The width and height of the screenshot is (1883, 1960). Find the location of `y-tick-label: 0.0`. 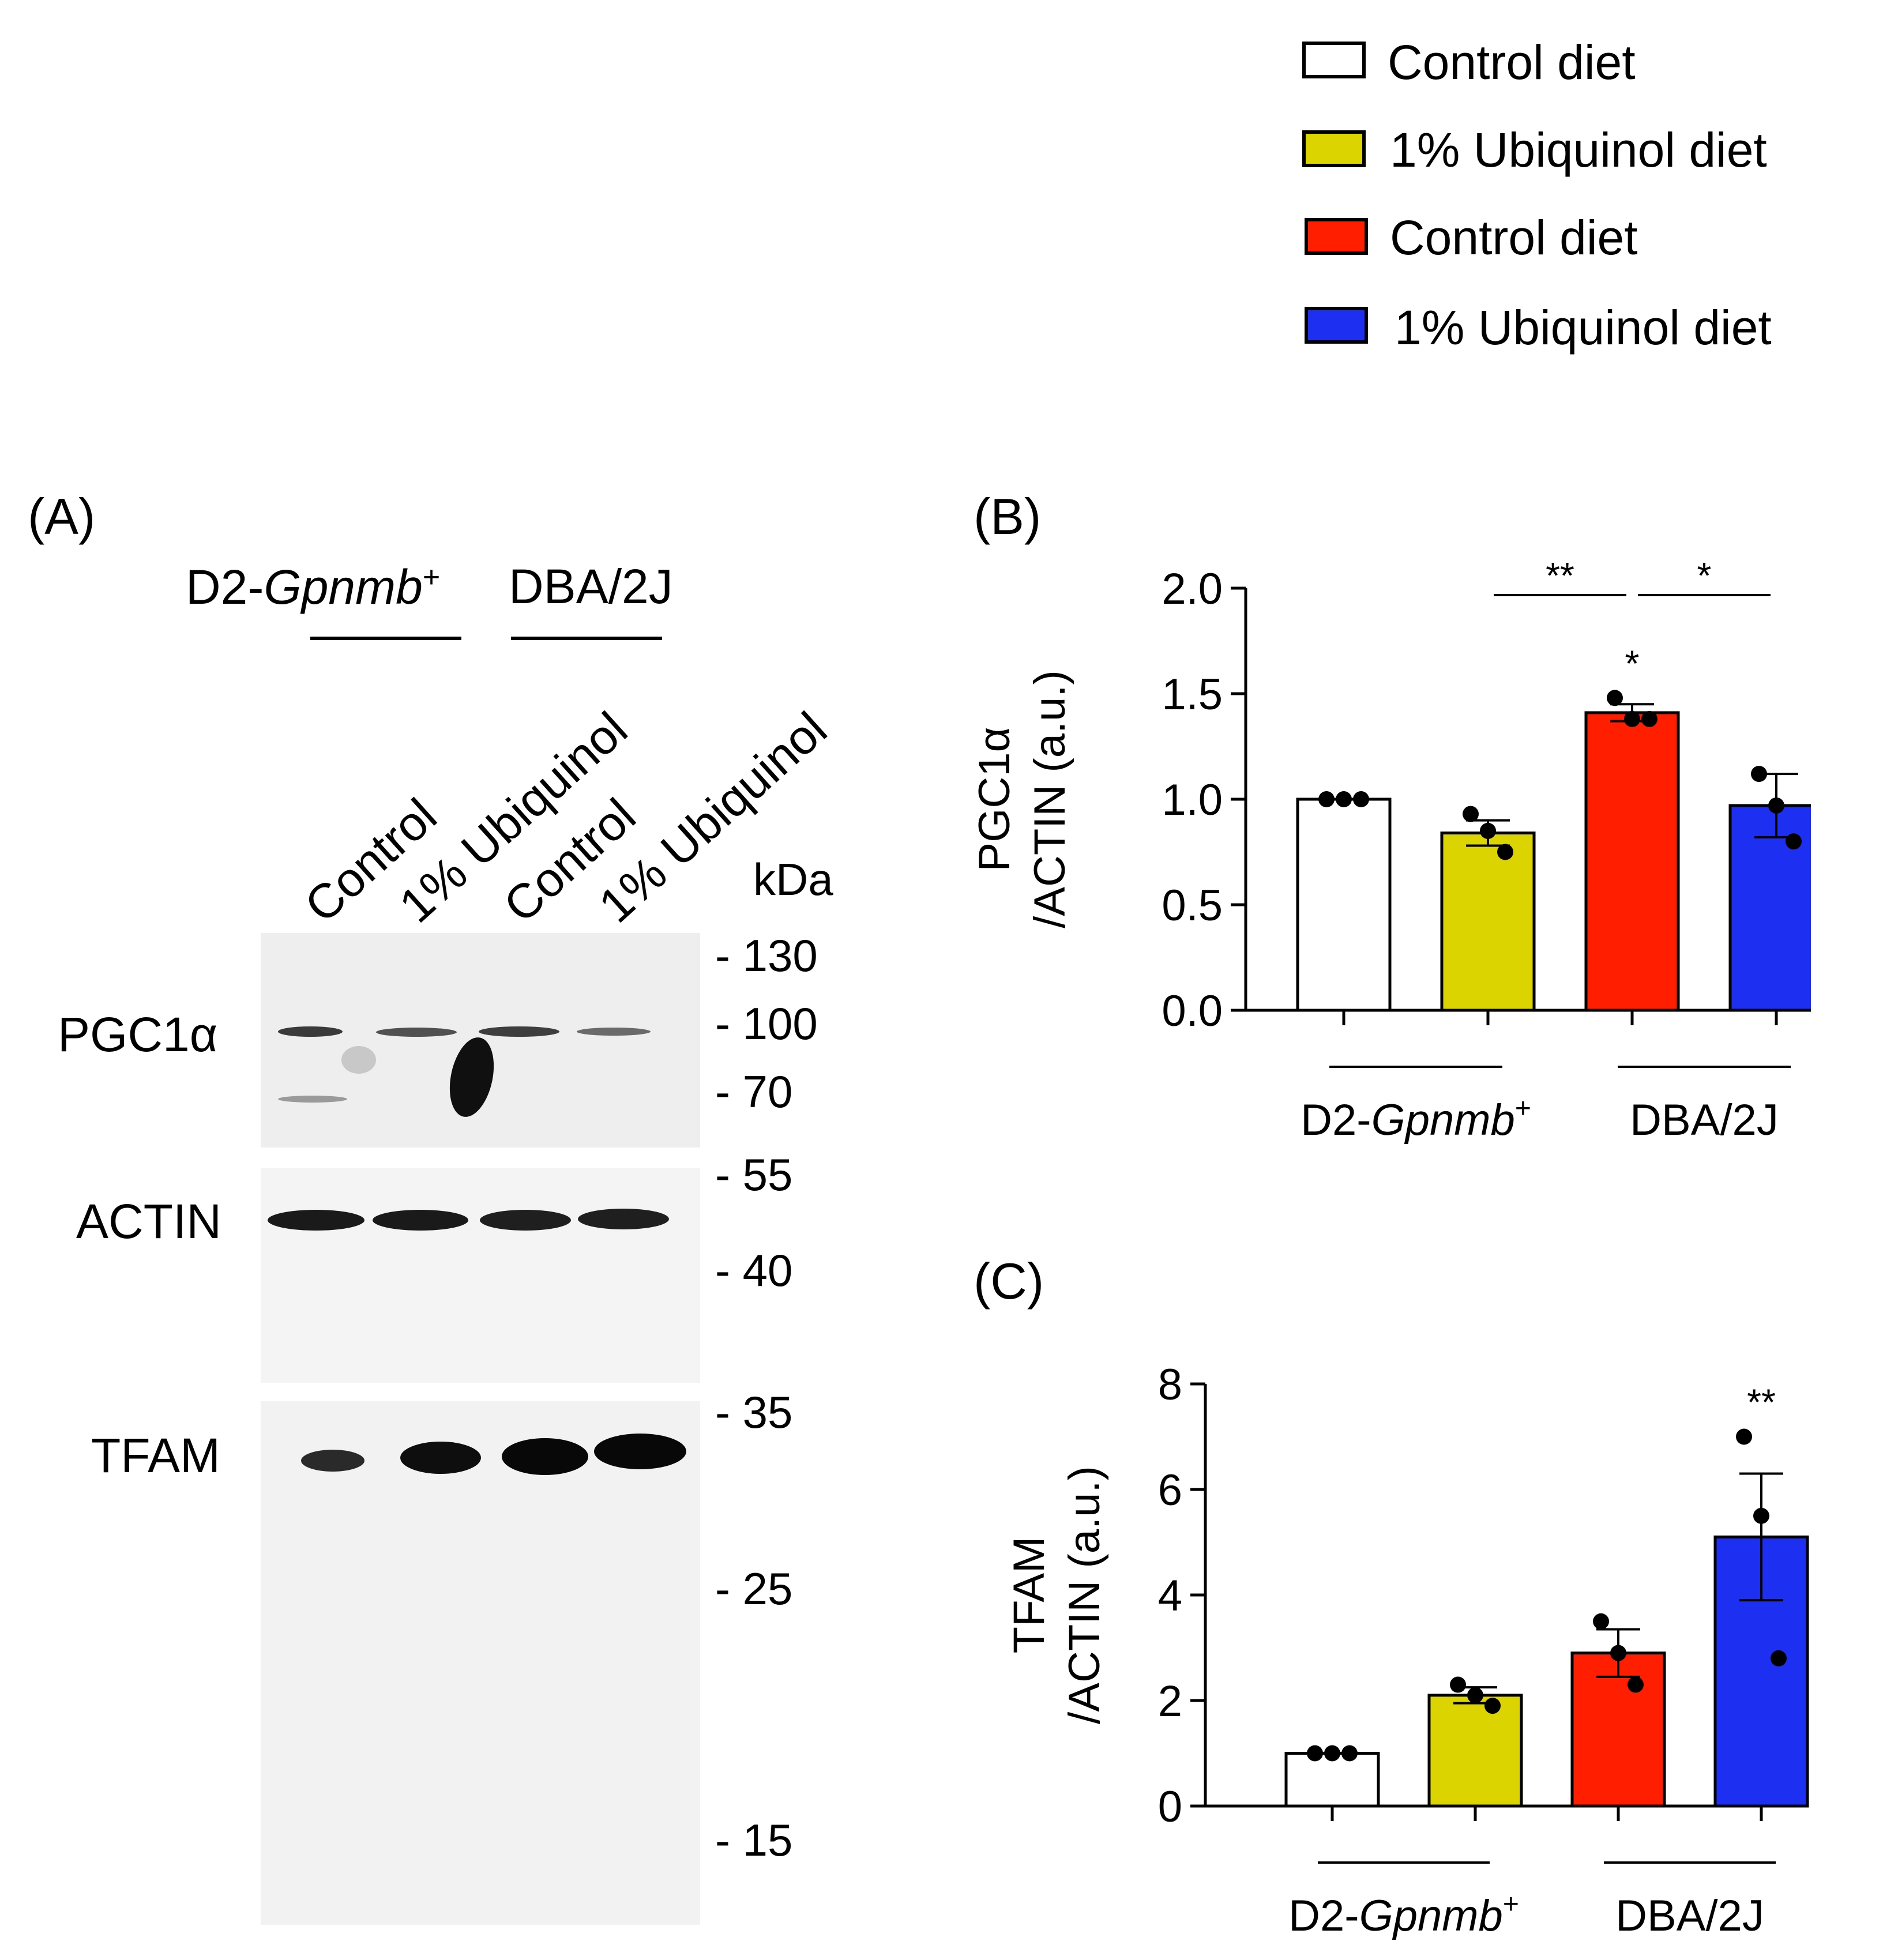

y-tick-label: 0.0 is located at coordinates (1192, 1012).